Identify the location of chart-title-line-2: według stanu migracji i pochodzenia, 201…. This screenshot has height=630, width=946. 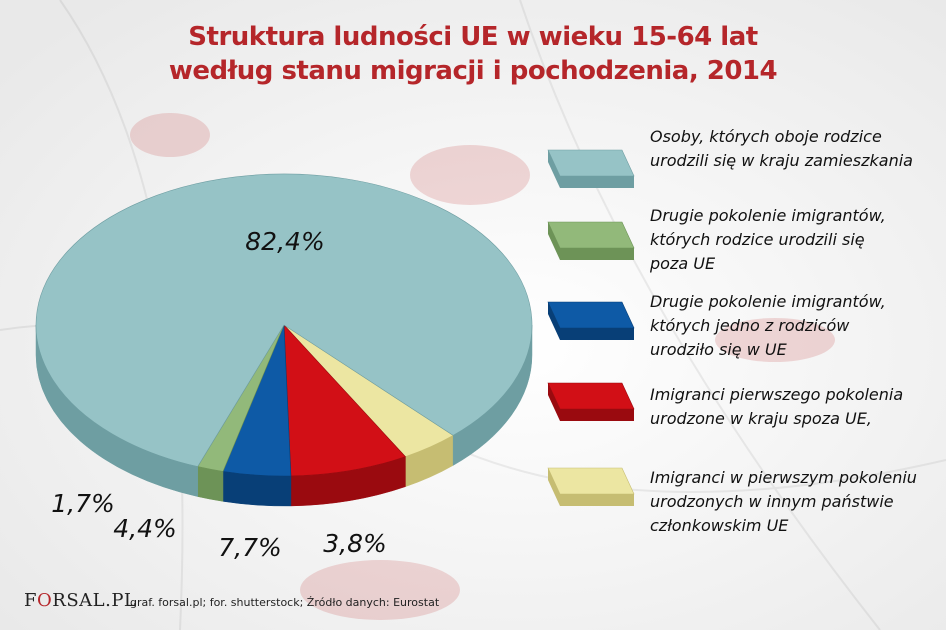
(473, 71).